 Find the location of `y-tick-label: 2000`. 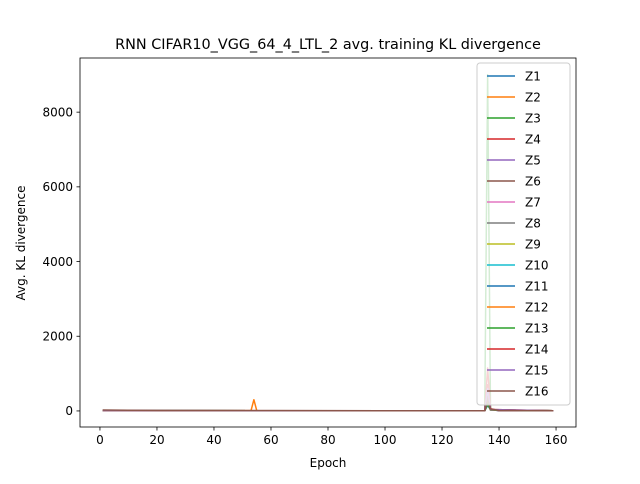

y-tick-label: 2000 is located at coordinates (57, 337).